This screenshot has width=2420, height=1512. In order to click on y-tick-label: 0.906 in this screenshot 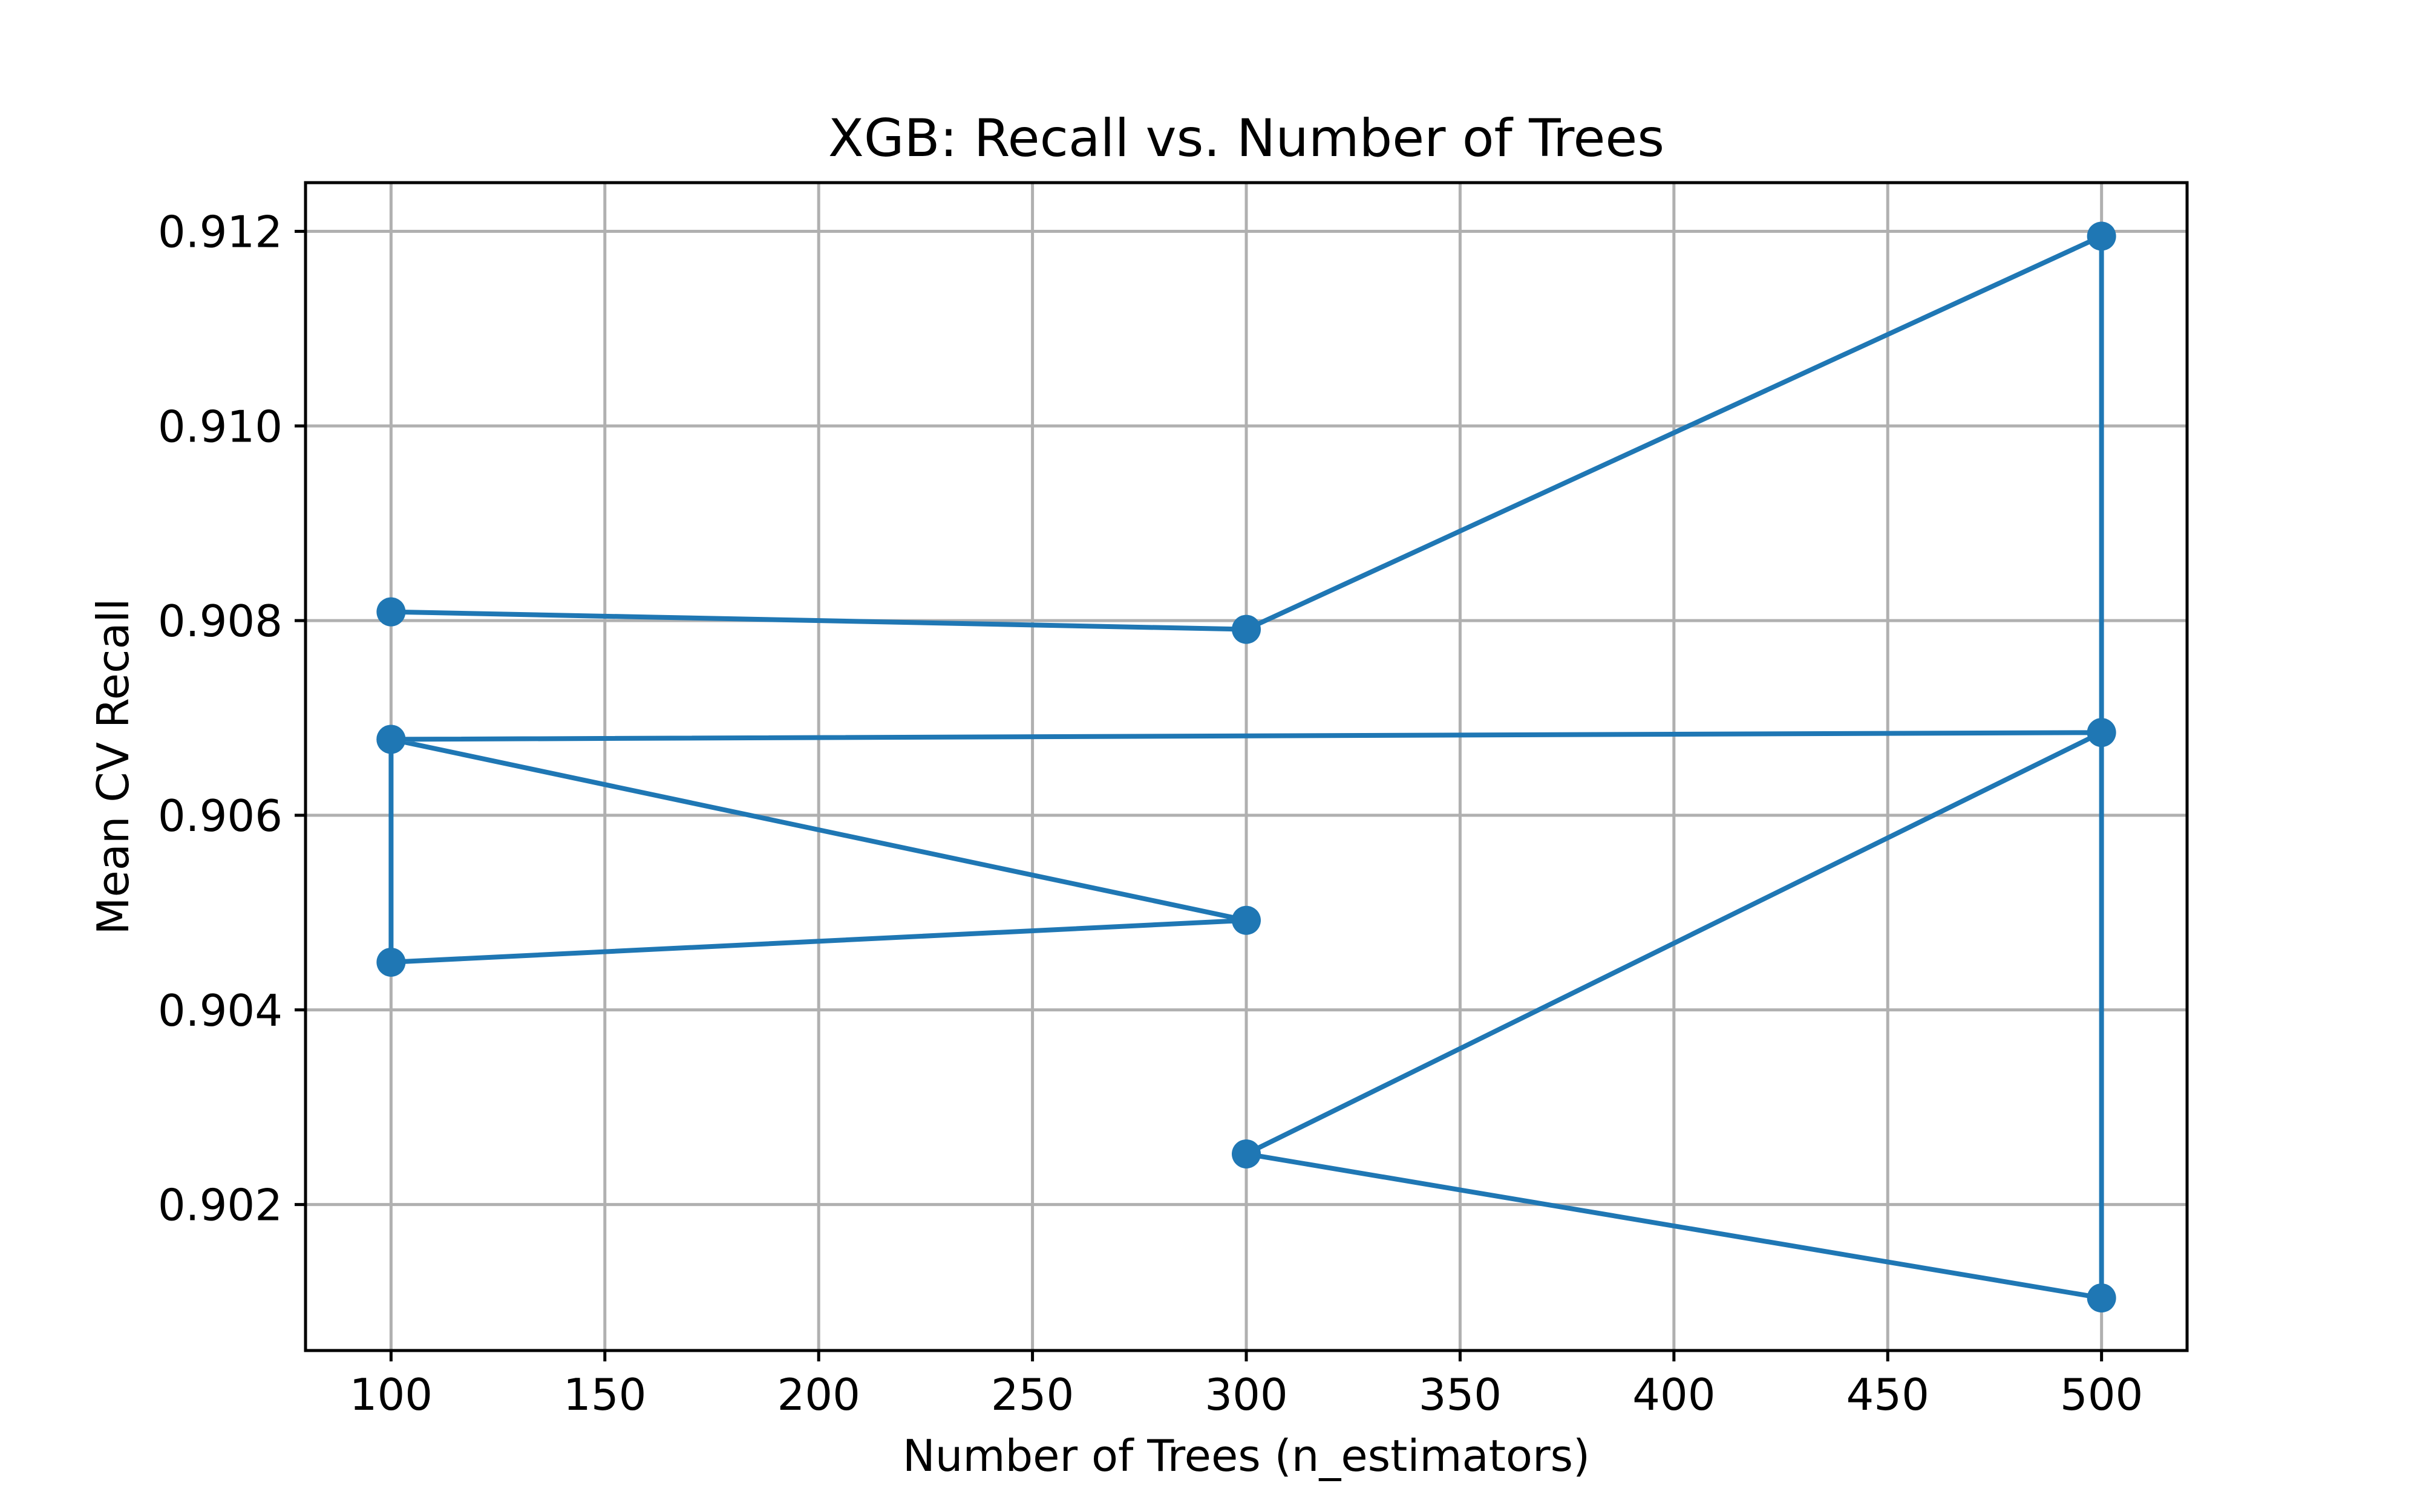, I will do `click(220, 815)`.